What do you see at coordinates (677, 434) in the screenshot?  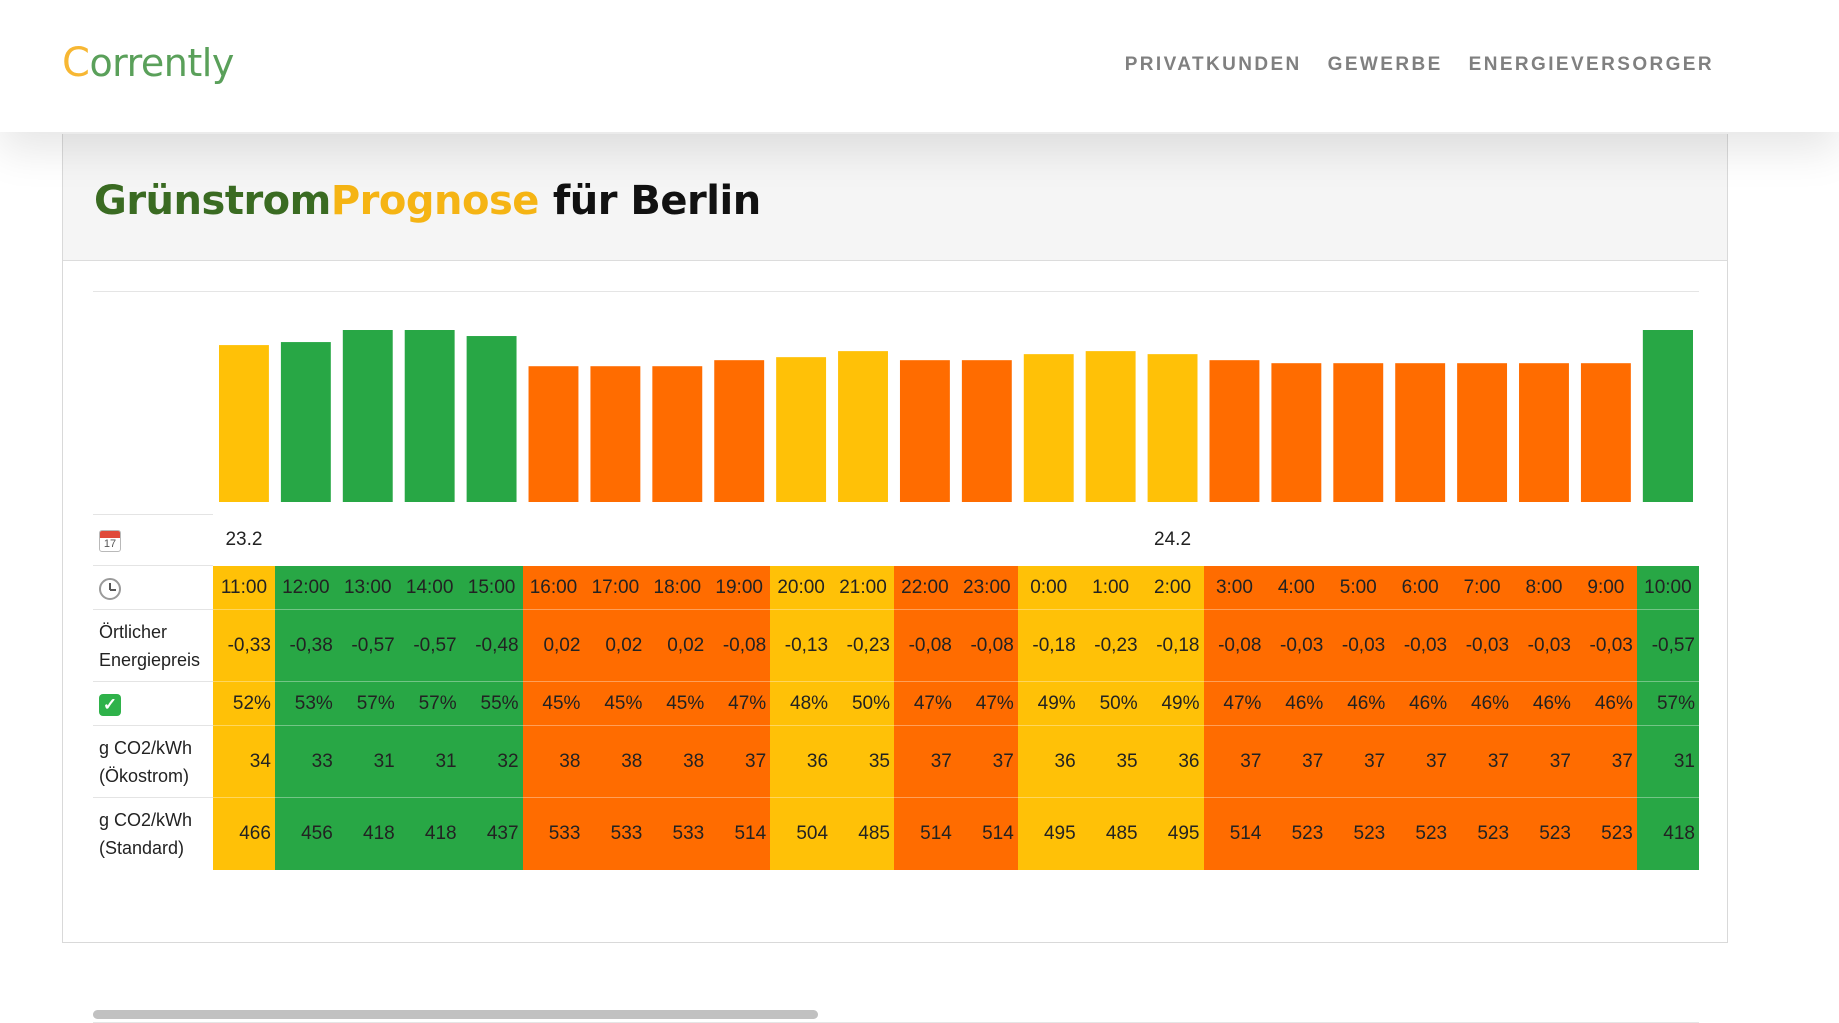 I see `bar-18:00` at bounding box center [677, 434].